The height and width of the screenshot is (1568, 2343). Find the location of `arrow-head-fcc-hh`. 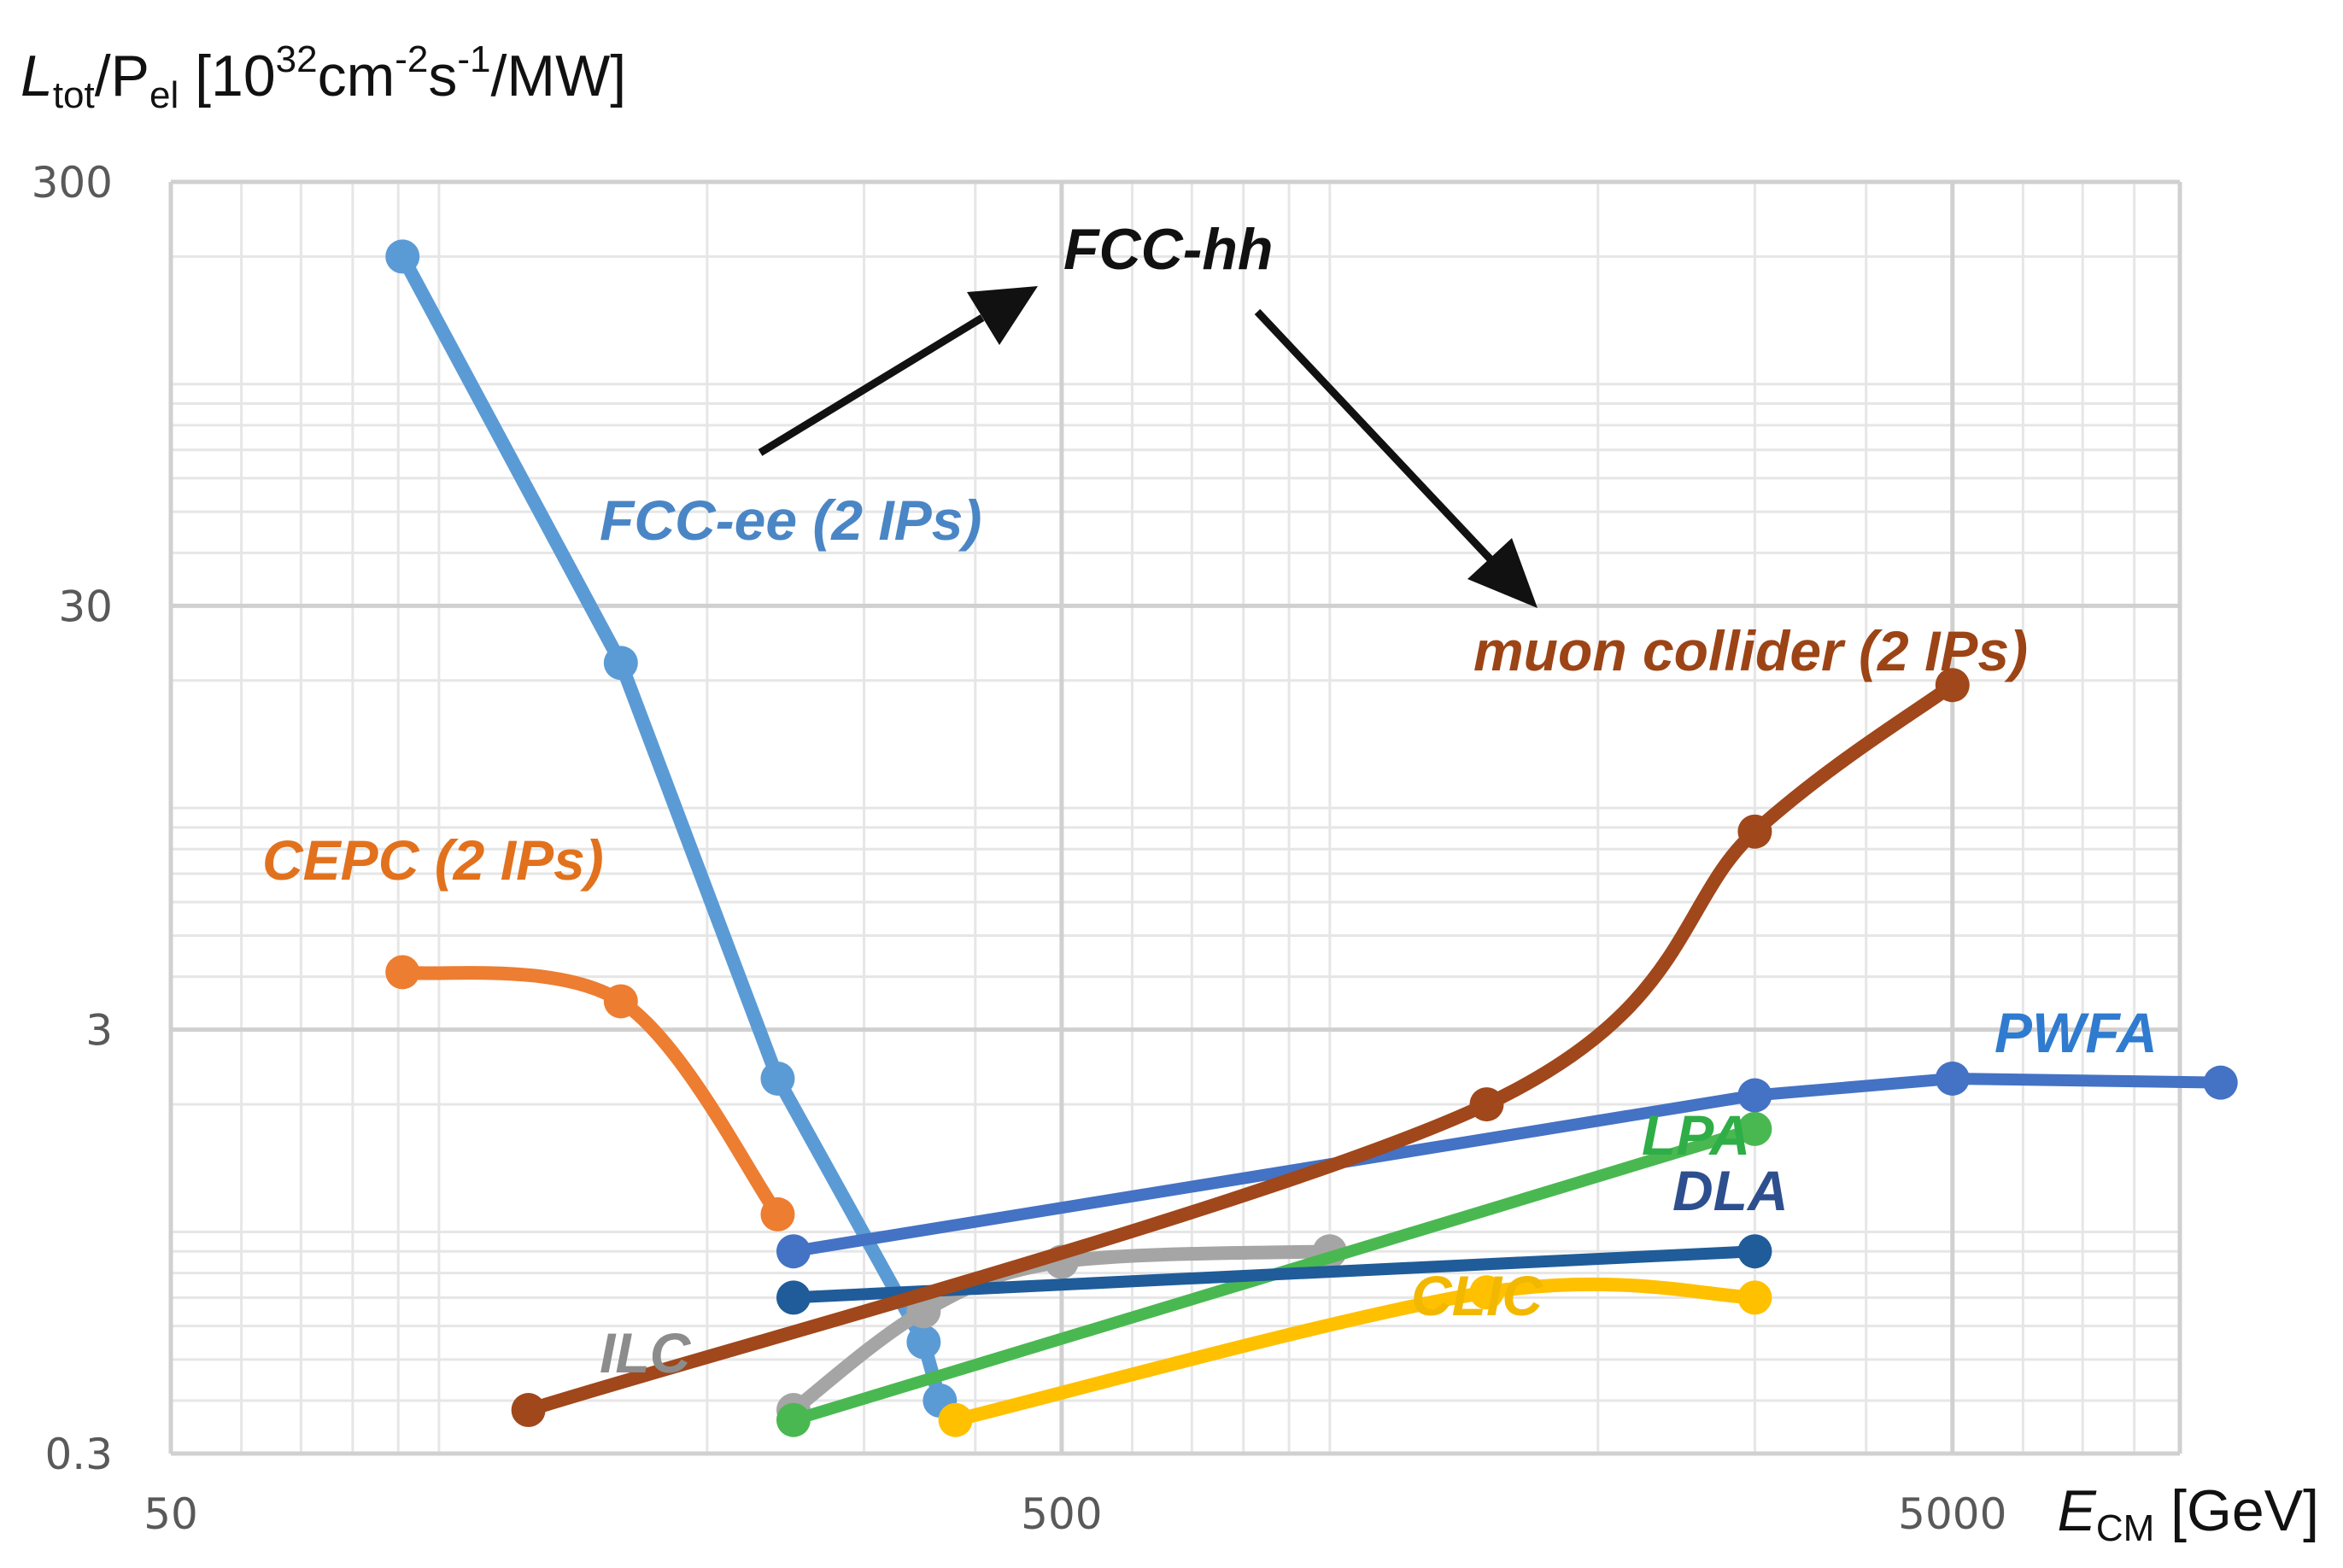

arrow-head-fcc-hh is located at coordinates (1002, 315).